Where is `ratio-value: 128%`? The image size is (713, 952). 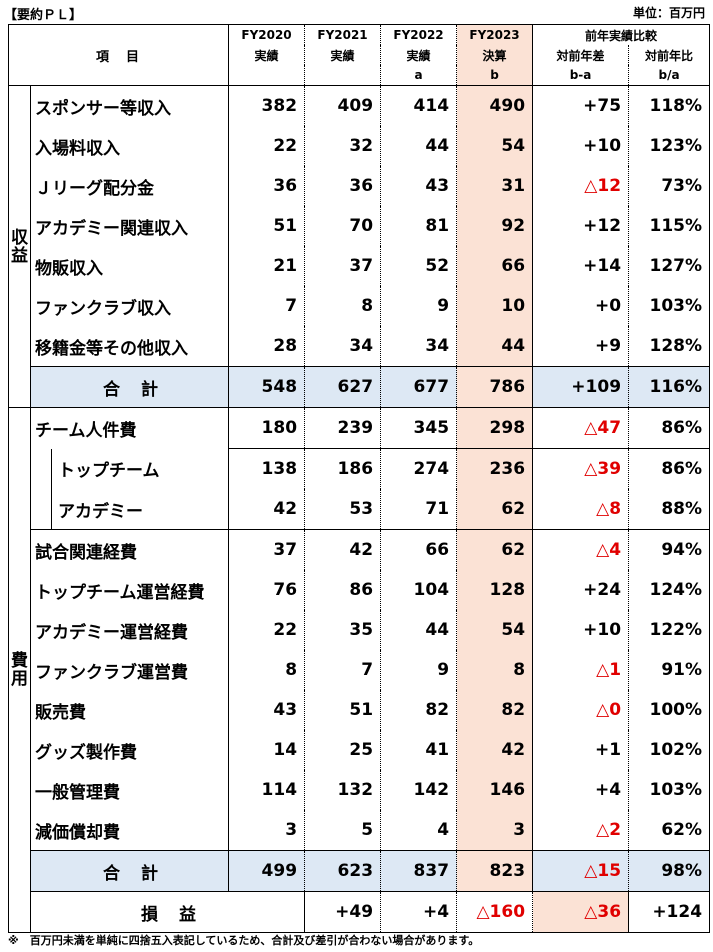
ratio-value: 128% is located at coordinates (669, 346).